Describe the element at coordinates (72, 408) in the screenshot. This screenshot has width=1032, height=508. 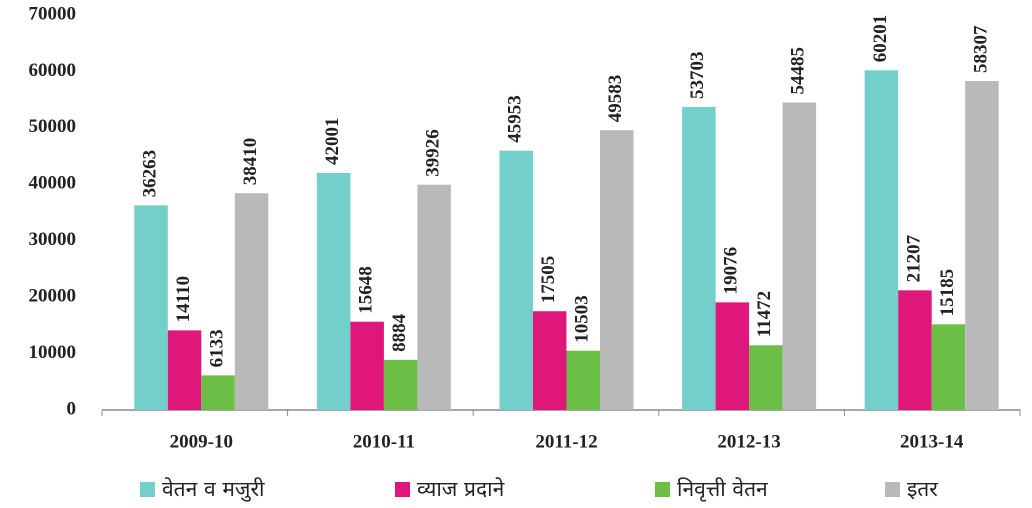
I see `y-tick-label: 0` at that location.